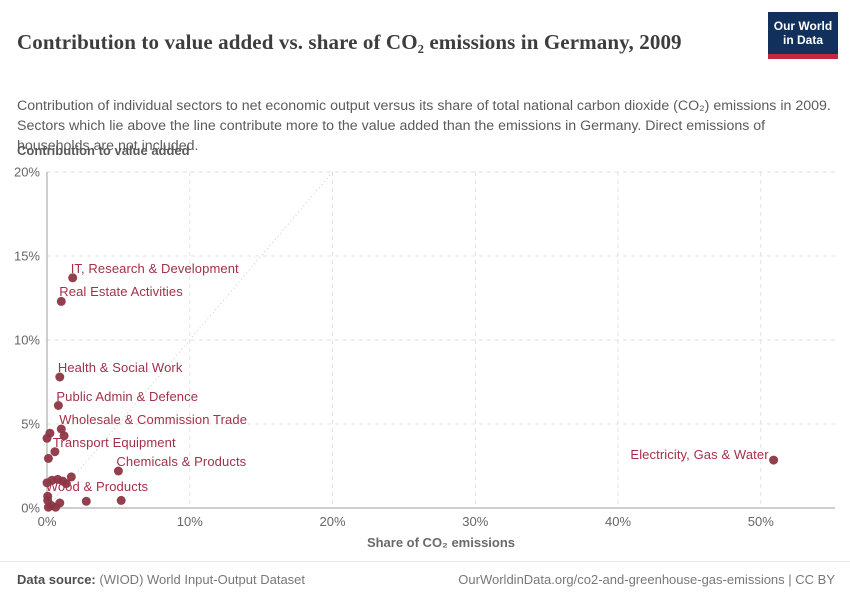 This screenshot has height=600, width=850. Describe the element at coordinates (26, 172) in the screenshot. I see `y-tick-label: 20%` at that location.